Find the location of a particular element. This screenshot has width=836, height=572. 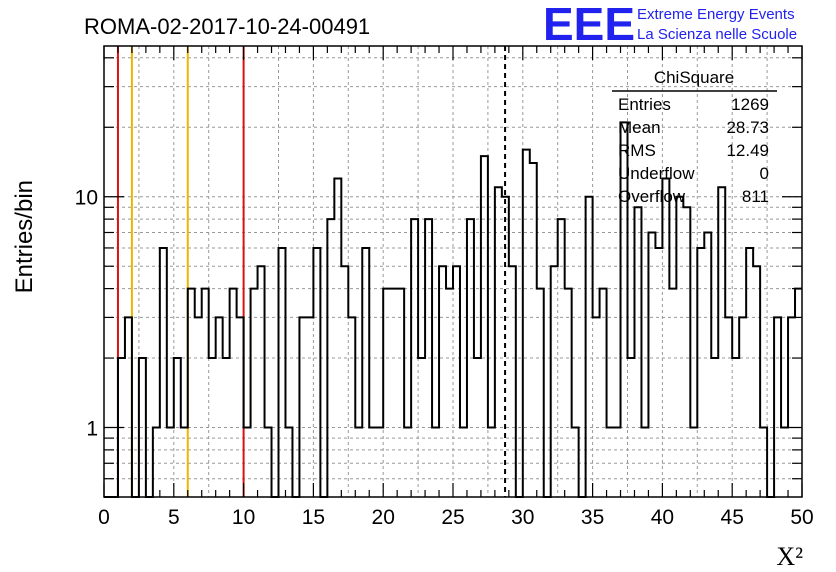

stats-value: 28.73 is located at coordinates (747, 127).